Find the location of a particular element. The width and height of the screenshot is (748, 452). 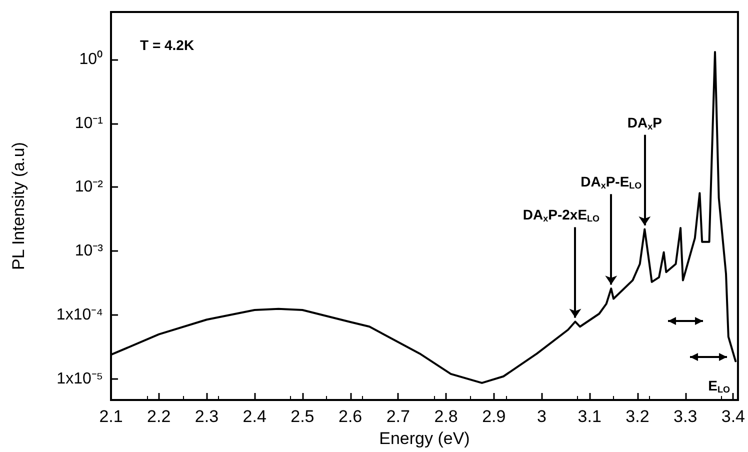

annotation: T = 4.2K is located at coordinates (167, 45).